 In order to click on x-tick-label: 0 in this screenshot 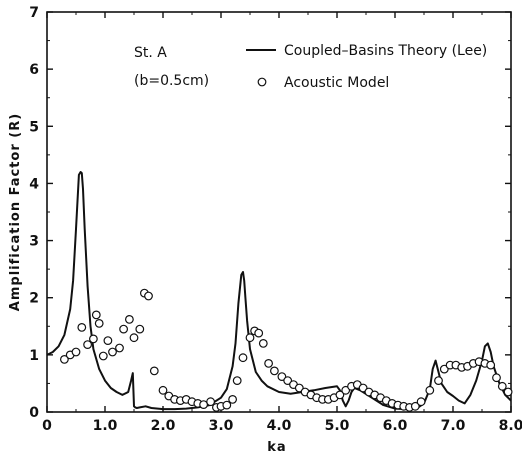, I will do `click(47, 426)`.